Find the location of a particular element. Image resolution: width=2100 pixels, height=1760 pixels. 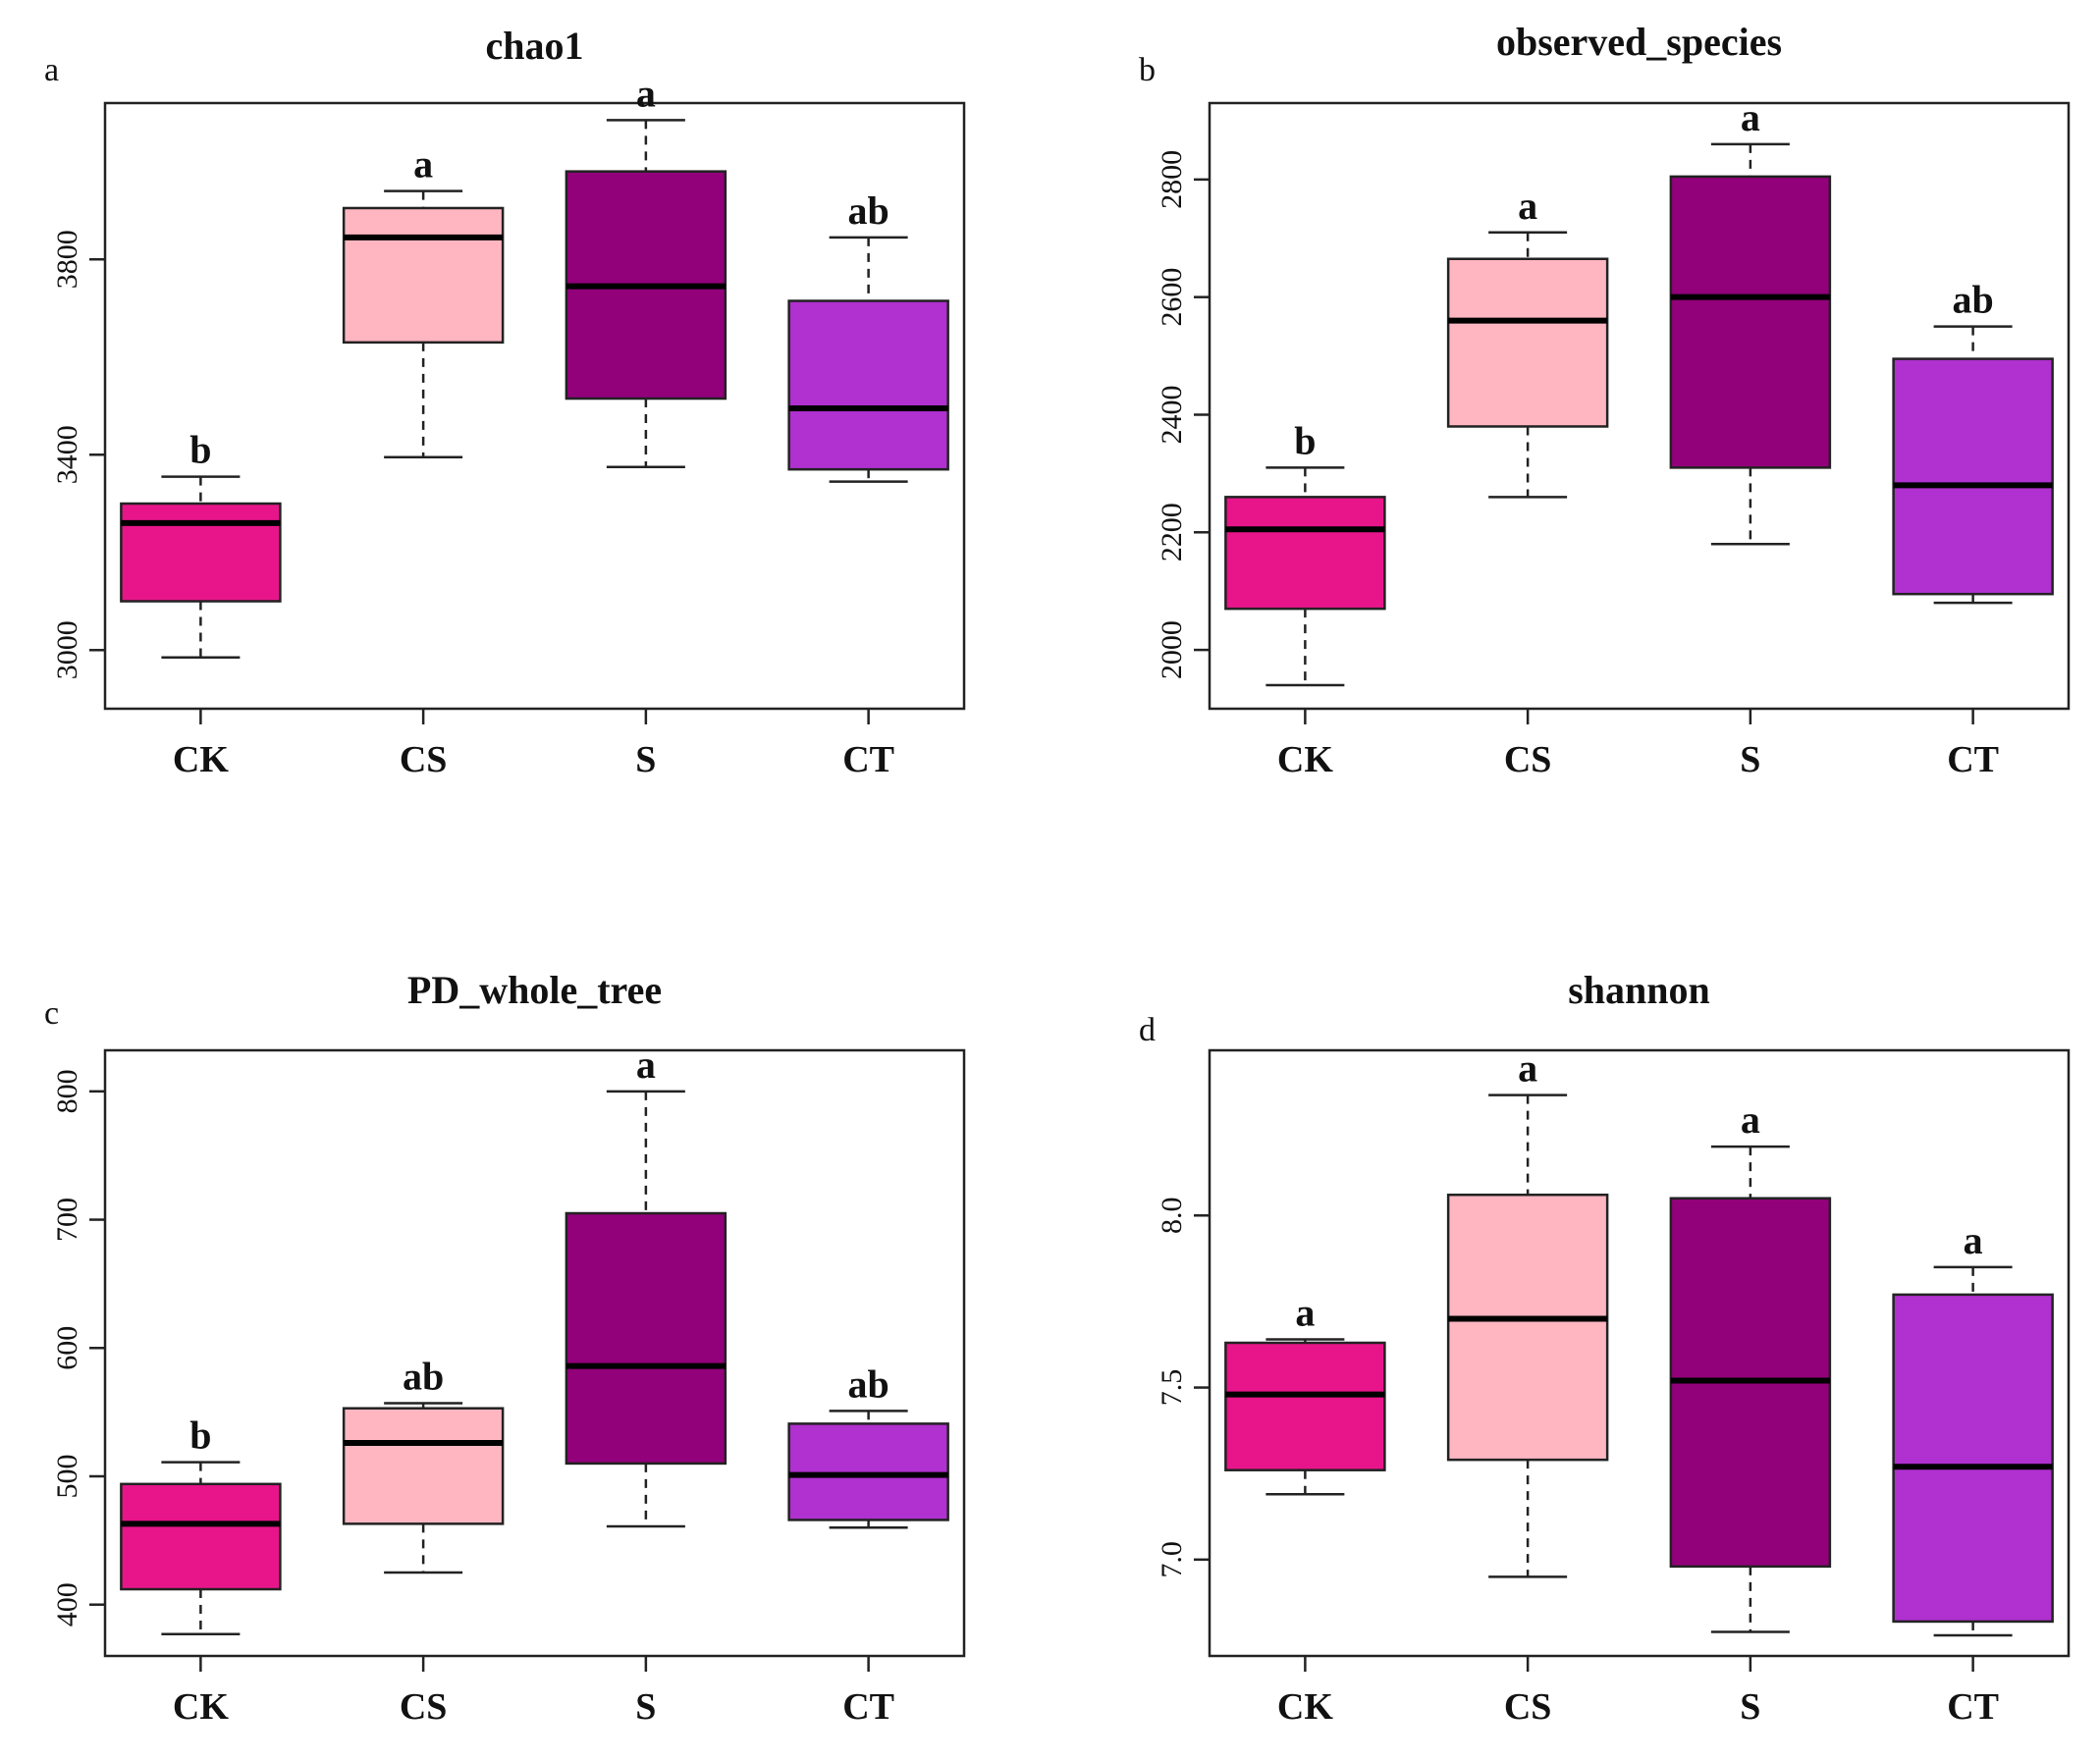

y-tick-label: 700 is located at coordinates (67, 1220).